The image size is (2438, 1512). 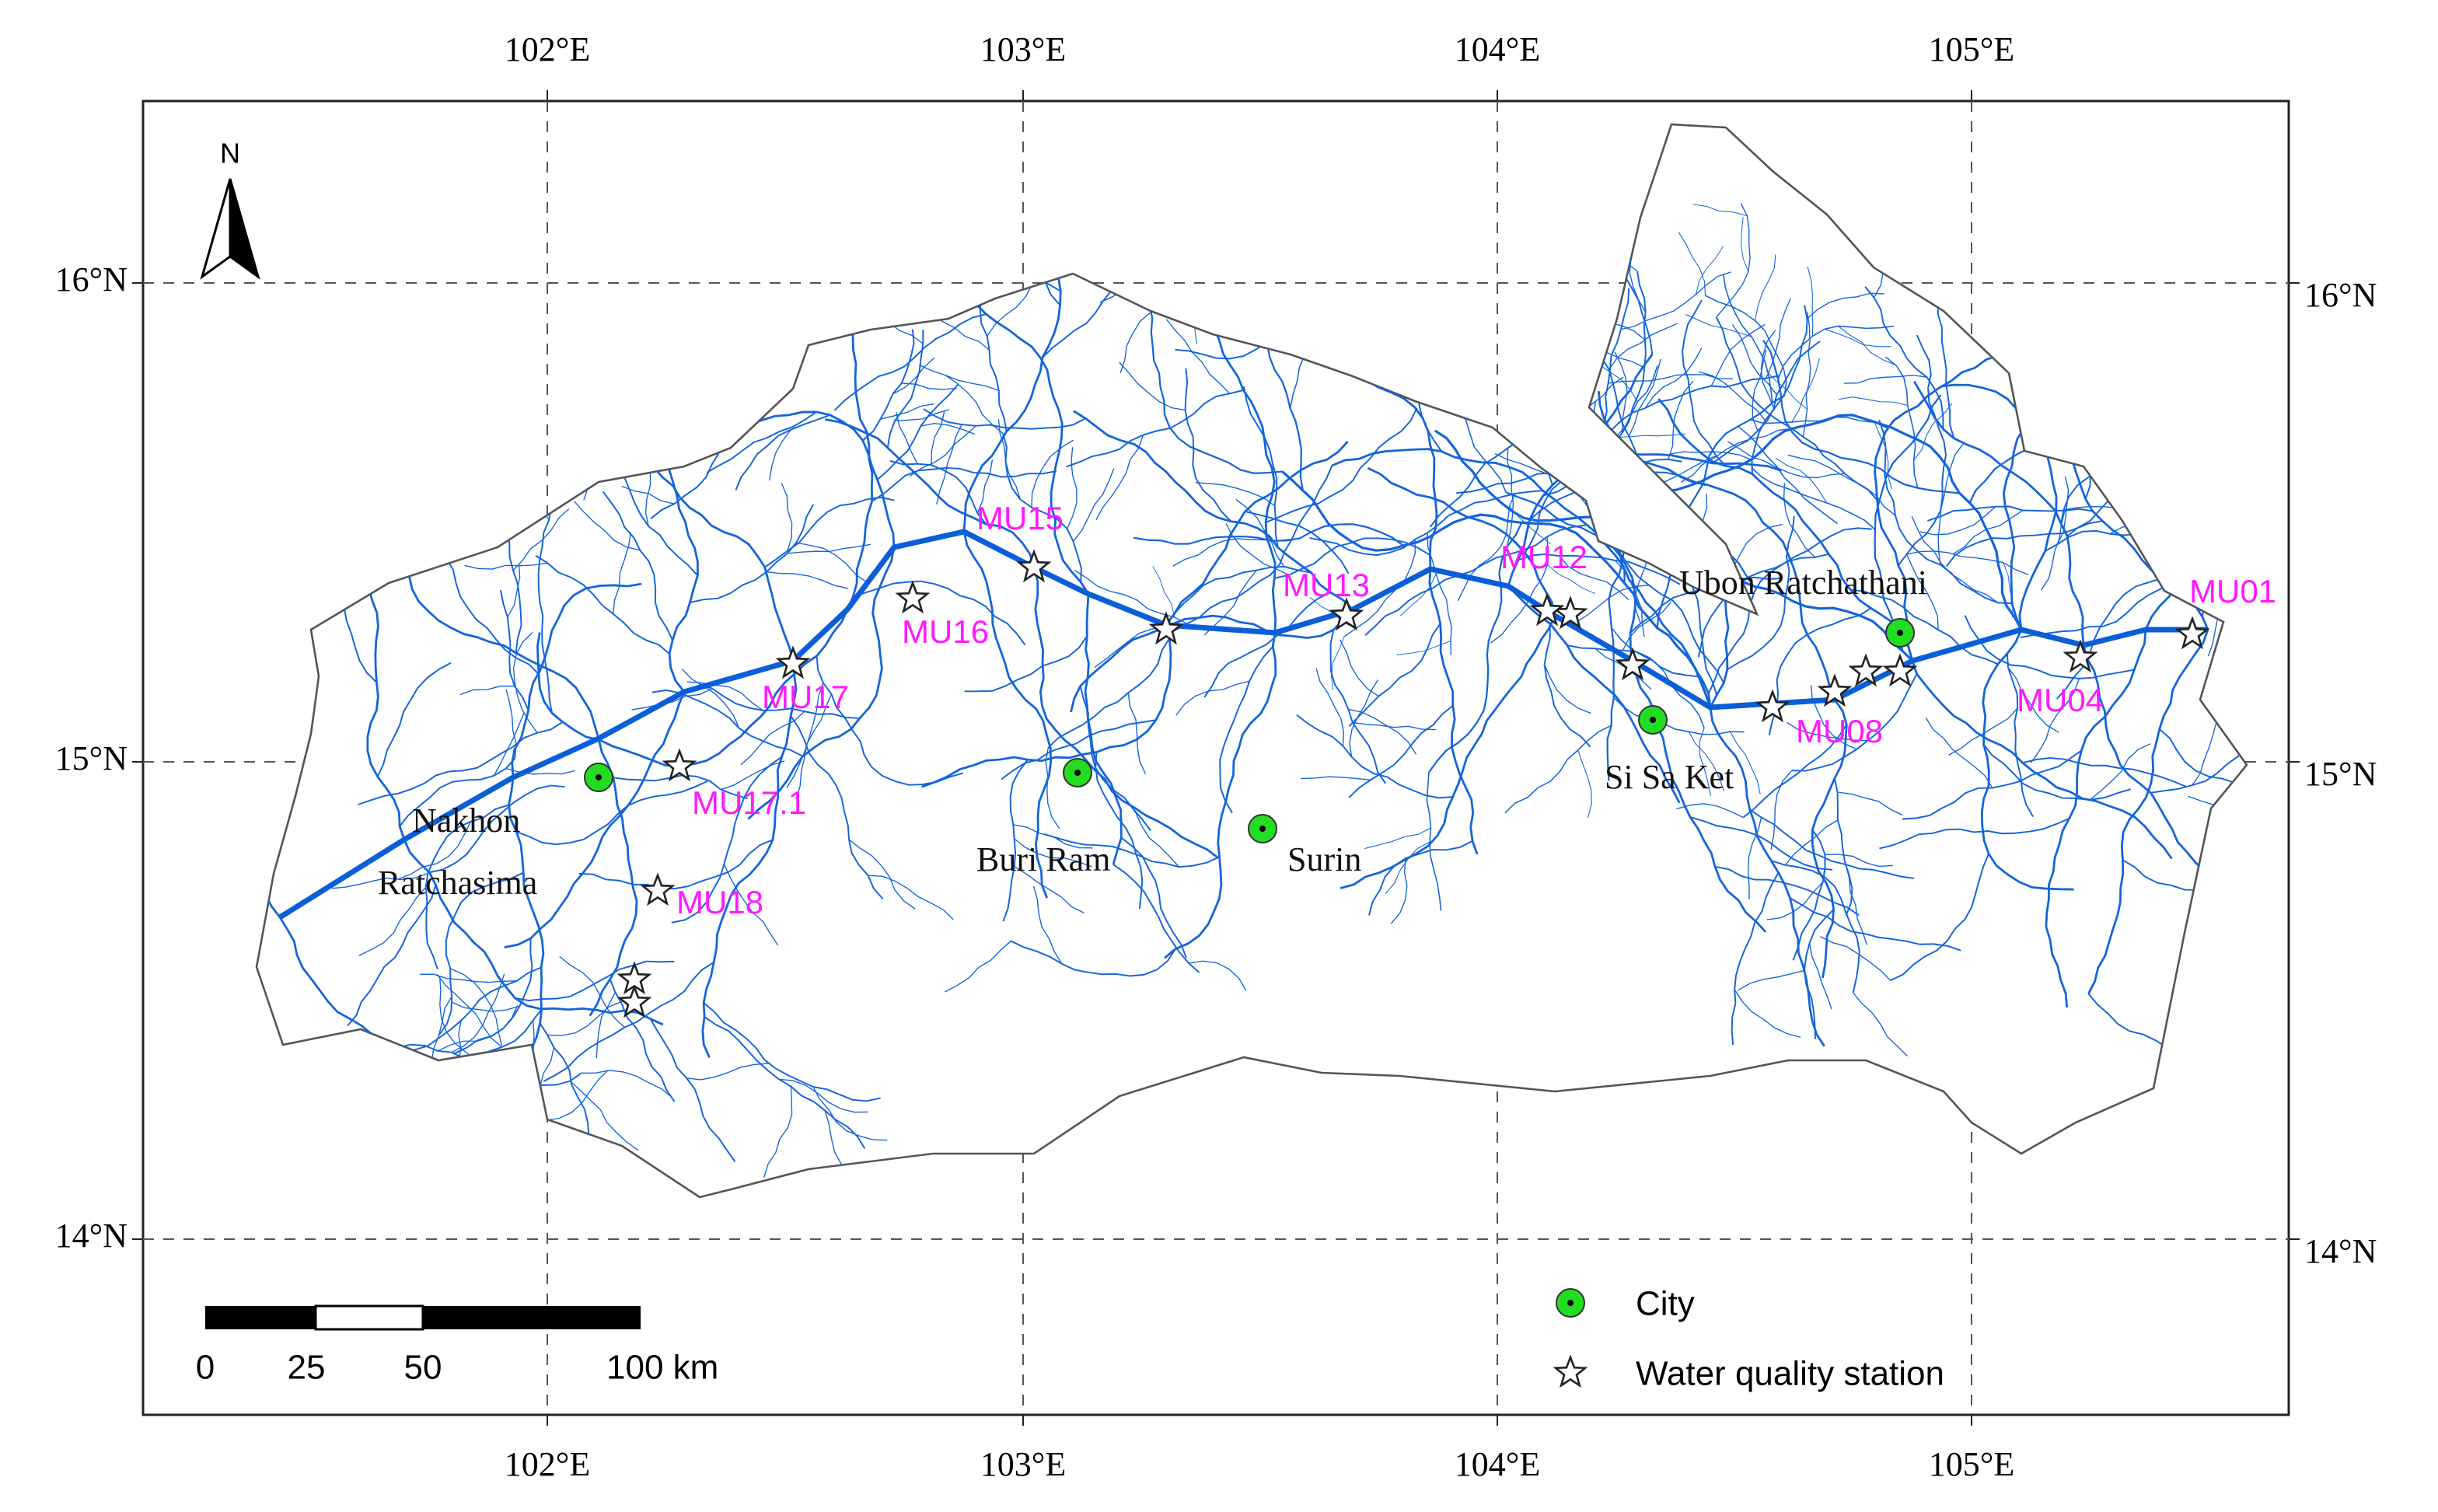 I want to click on station-label: MU17.1, so click(x=749, y=802).